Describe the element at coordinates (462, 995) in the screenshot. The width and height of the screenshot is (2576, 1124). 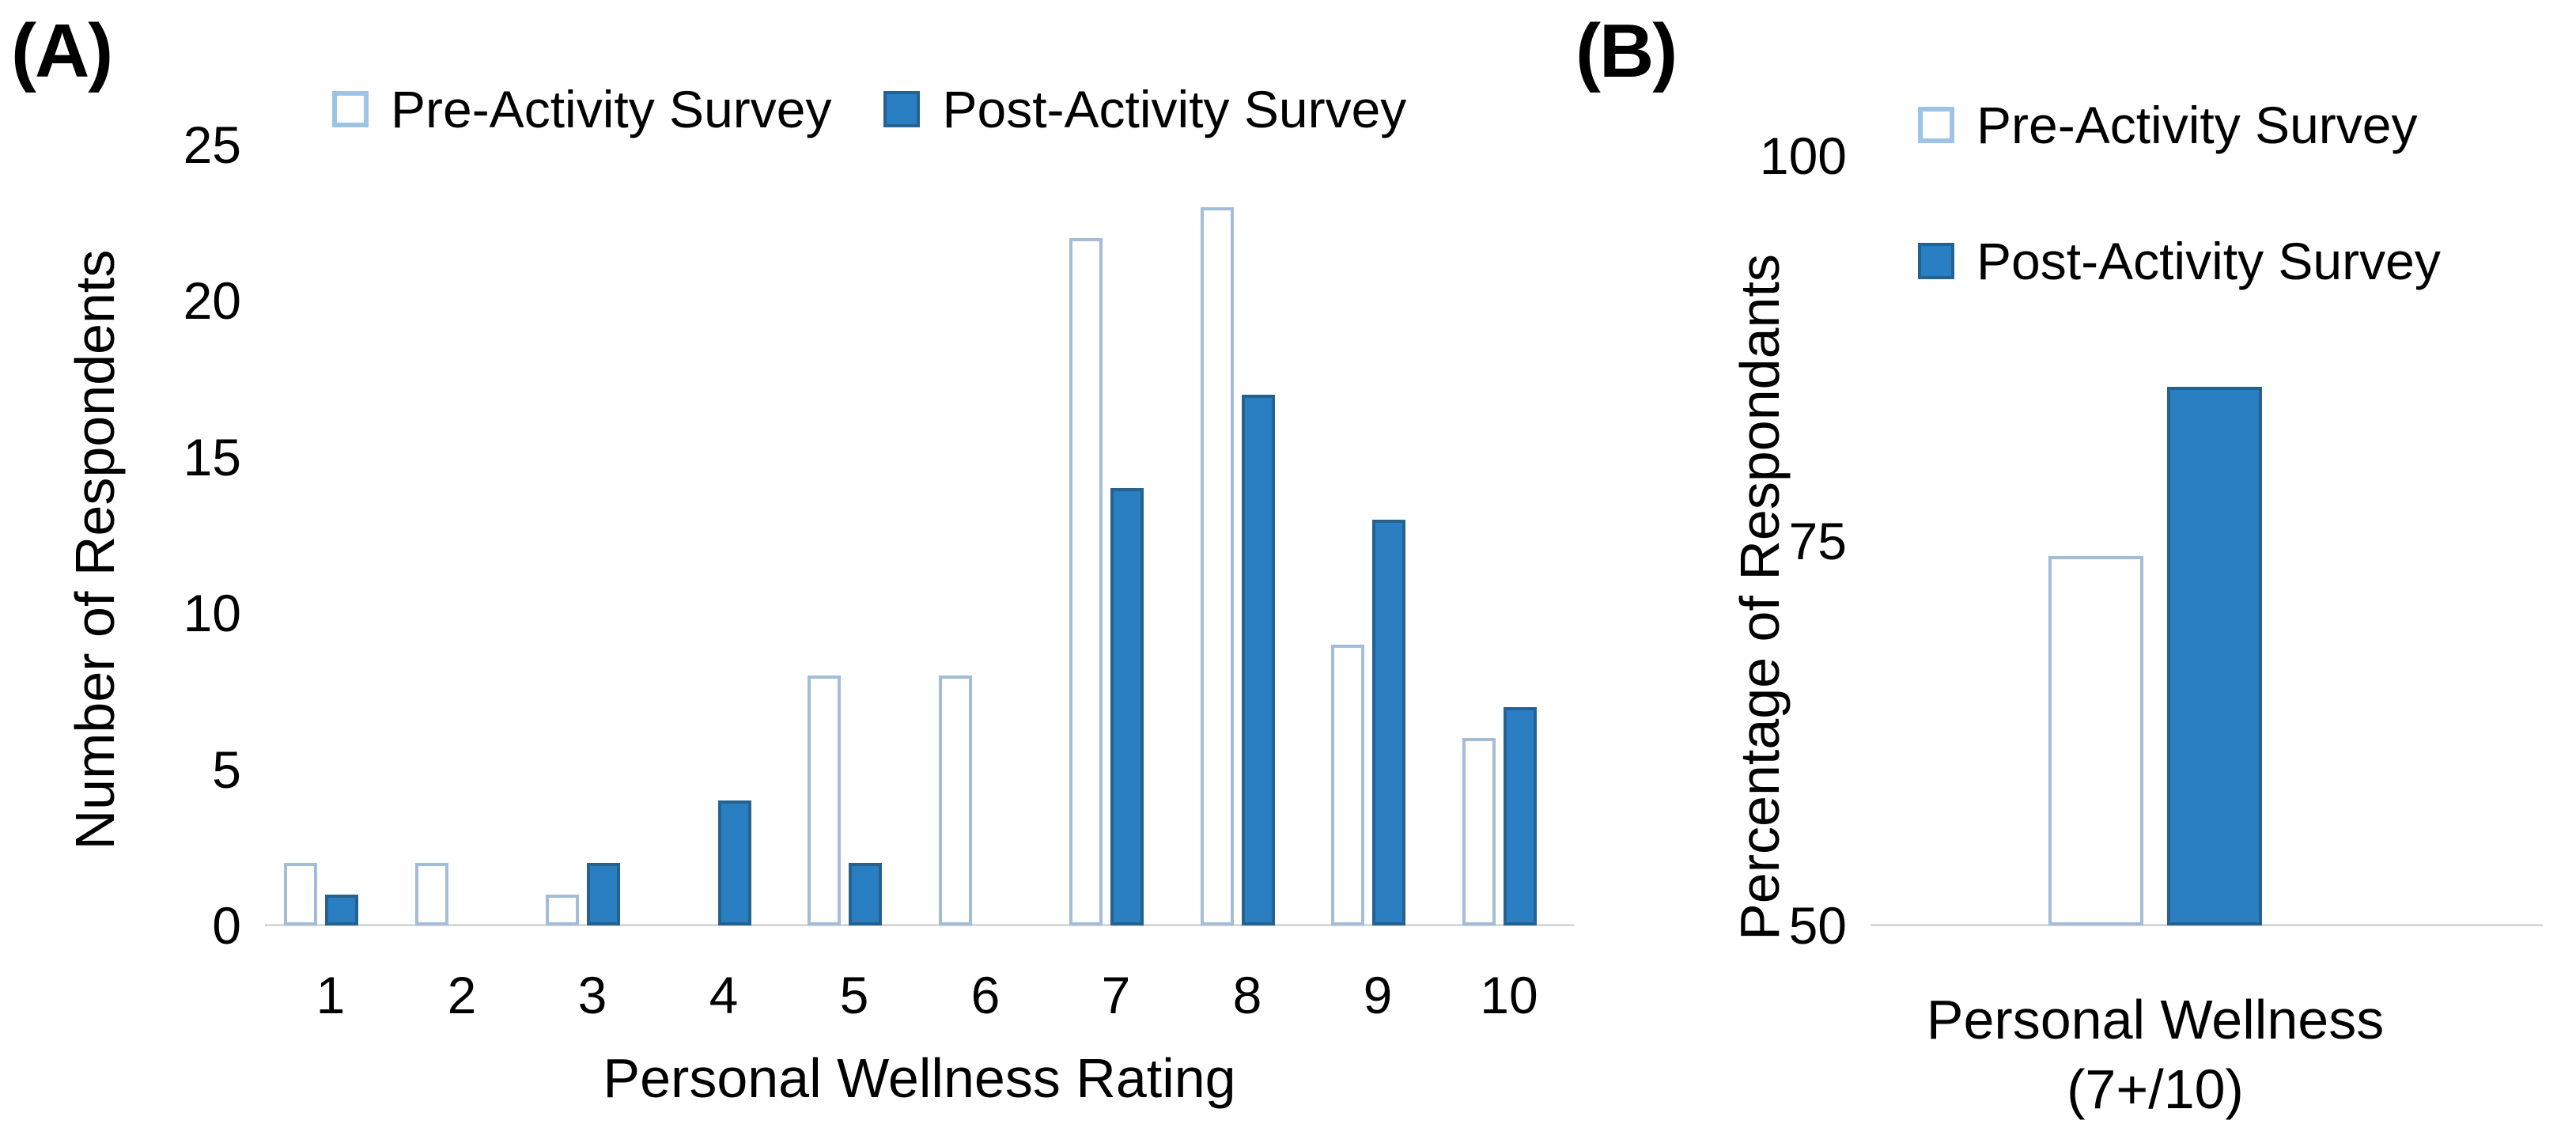
I see `x-tick-label: 2` at that location.